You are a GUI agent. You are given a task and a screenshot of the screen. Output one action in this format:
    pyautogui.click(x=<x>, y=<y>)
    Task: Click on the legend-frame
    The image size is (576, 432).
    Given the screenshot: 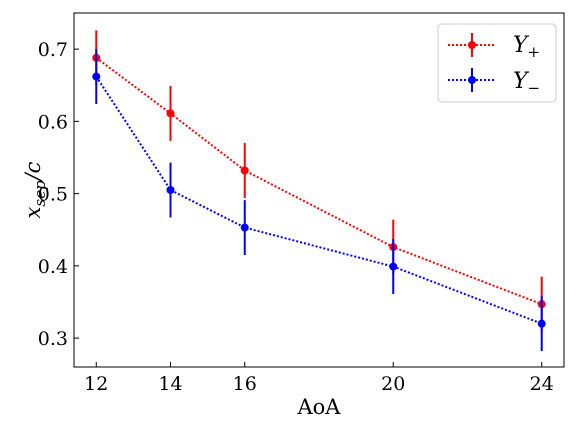 What is the action you would take?
    pyautogui.click(x=497, y=63)
    